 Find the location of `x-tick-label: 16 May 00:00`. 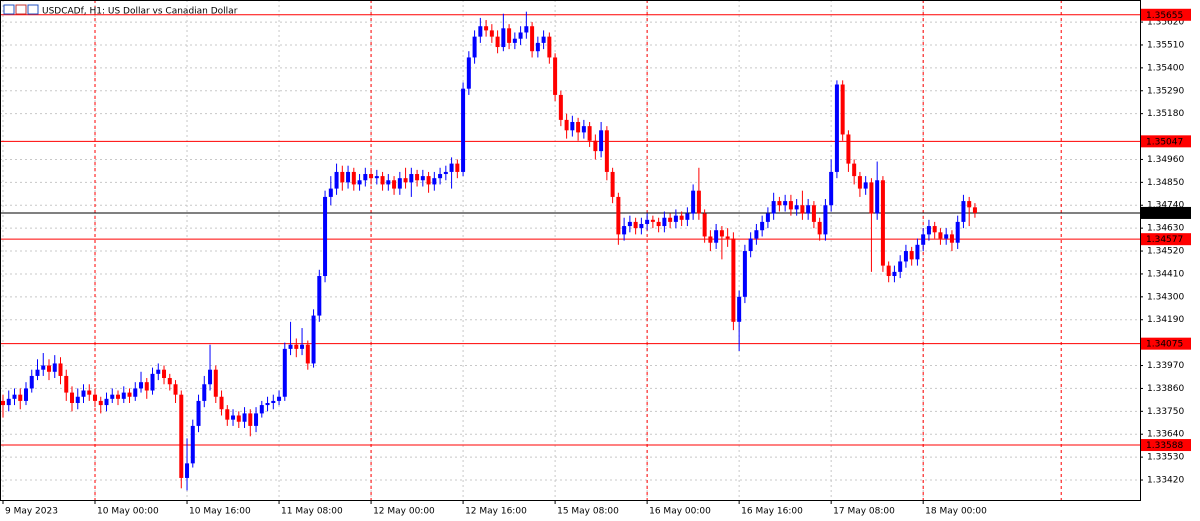

x-tick-label: 16 May 00:00 is located at coordinates (680, 512).